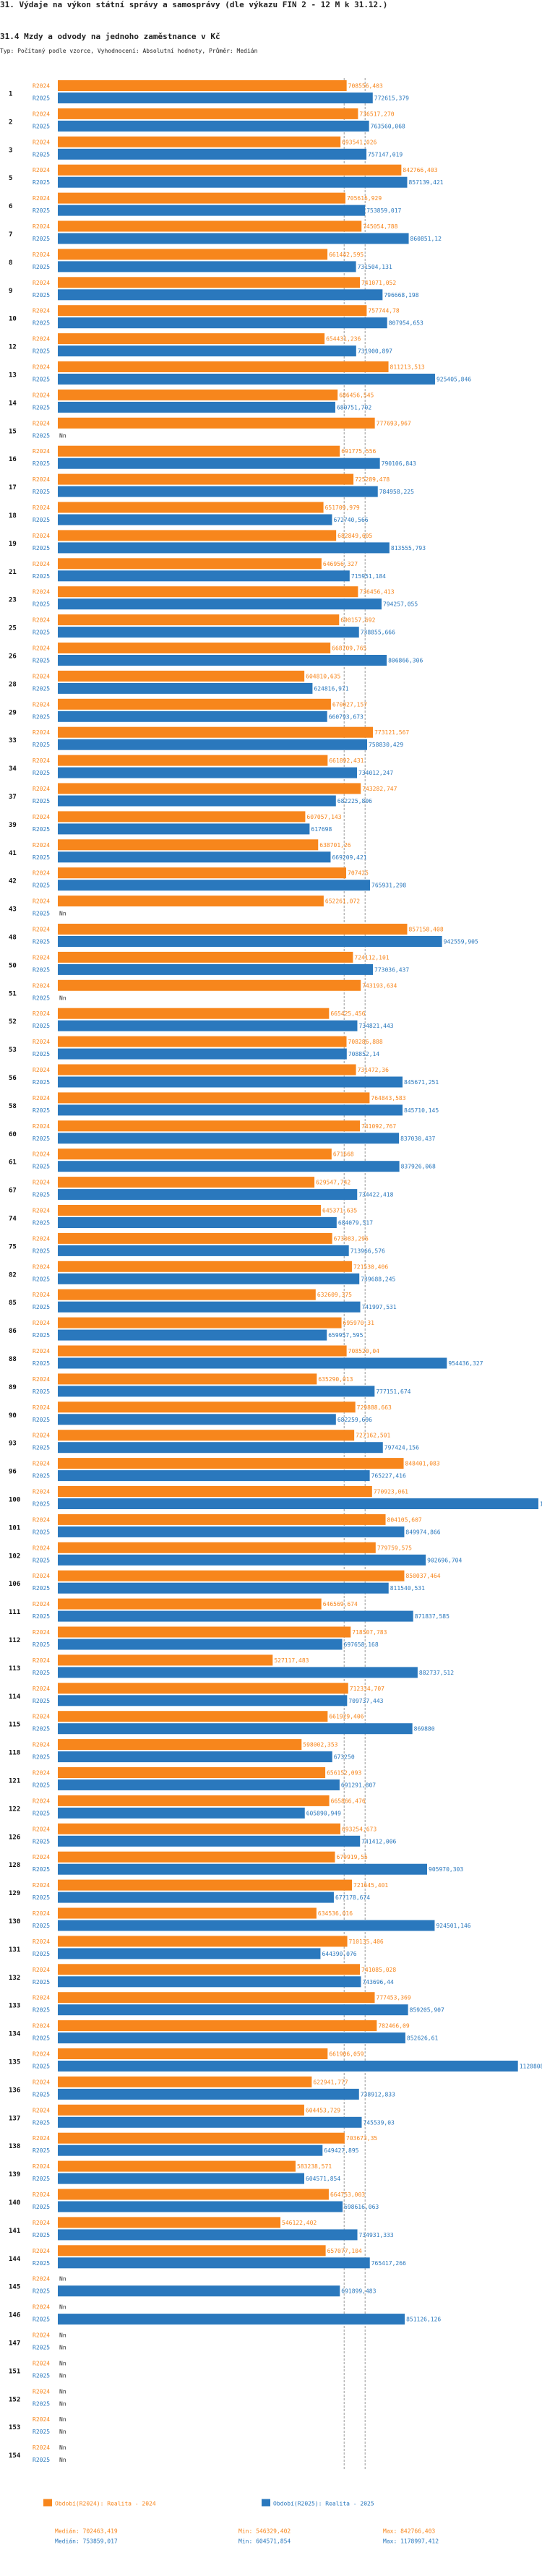  Describe the element at coordinates (374, 1408) in the screenshot. I see `value-label-2024: 729888,663` at that location.